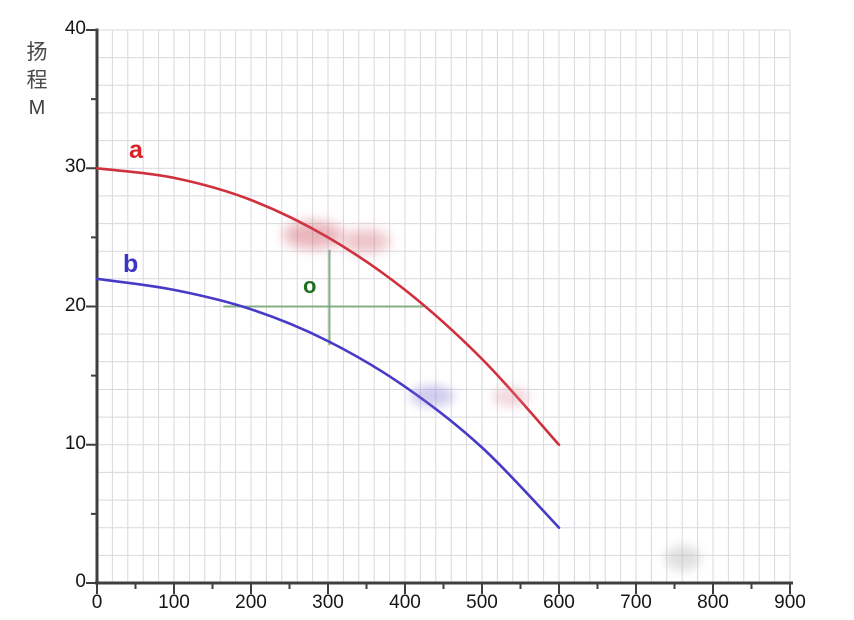 This screenshot has width=854, height=620. I want to click on x-tick-label-700: 700, so click(636, 602).